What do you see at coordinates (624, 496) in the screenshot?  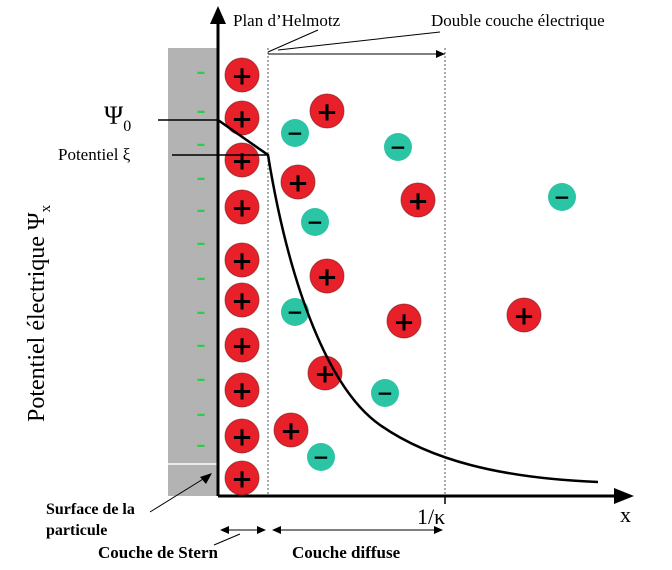 I see `x-axis-arrow` at bounding box center [624, 496].